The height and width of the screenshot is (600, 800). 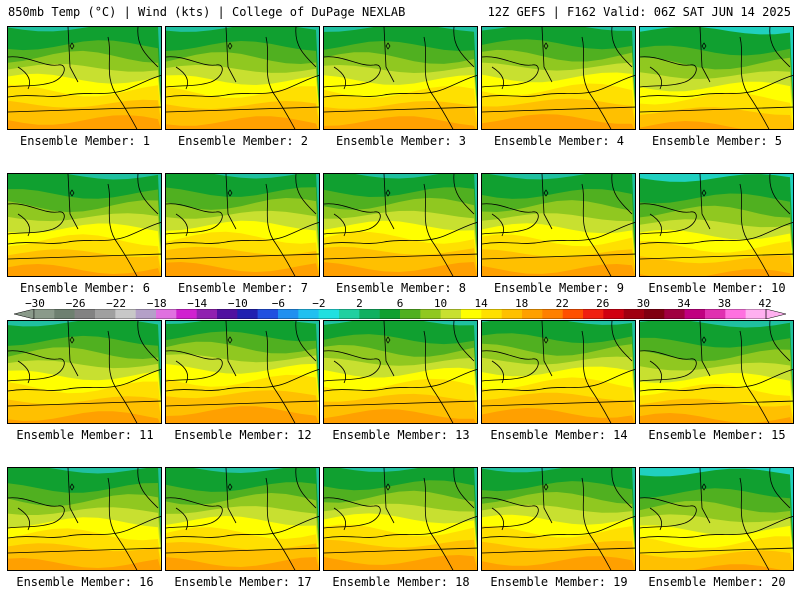 I want to click on colorbar-tick-label: 38, so click(x=724, y=303).